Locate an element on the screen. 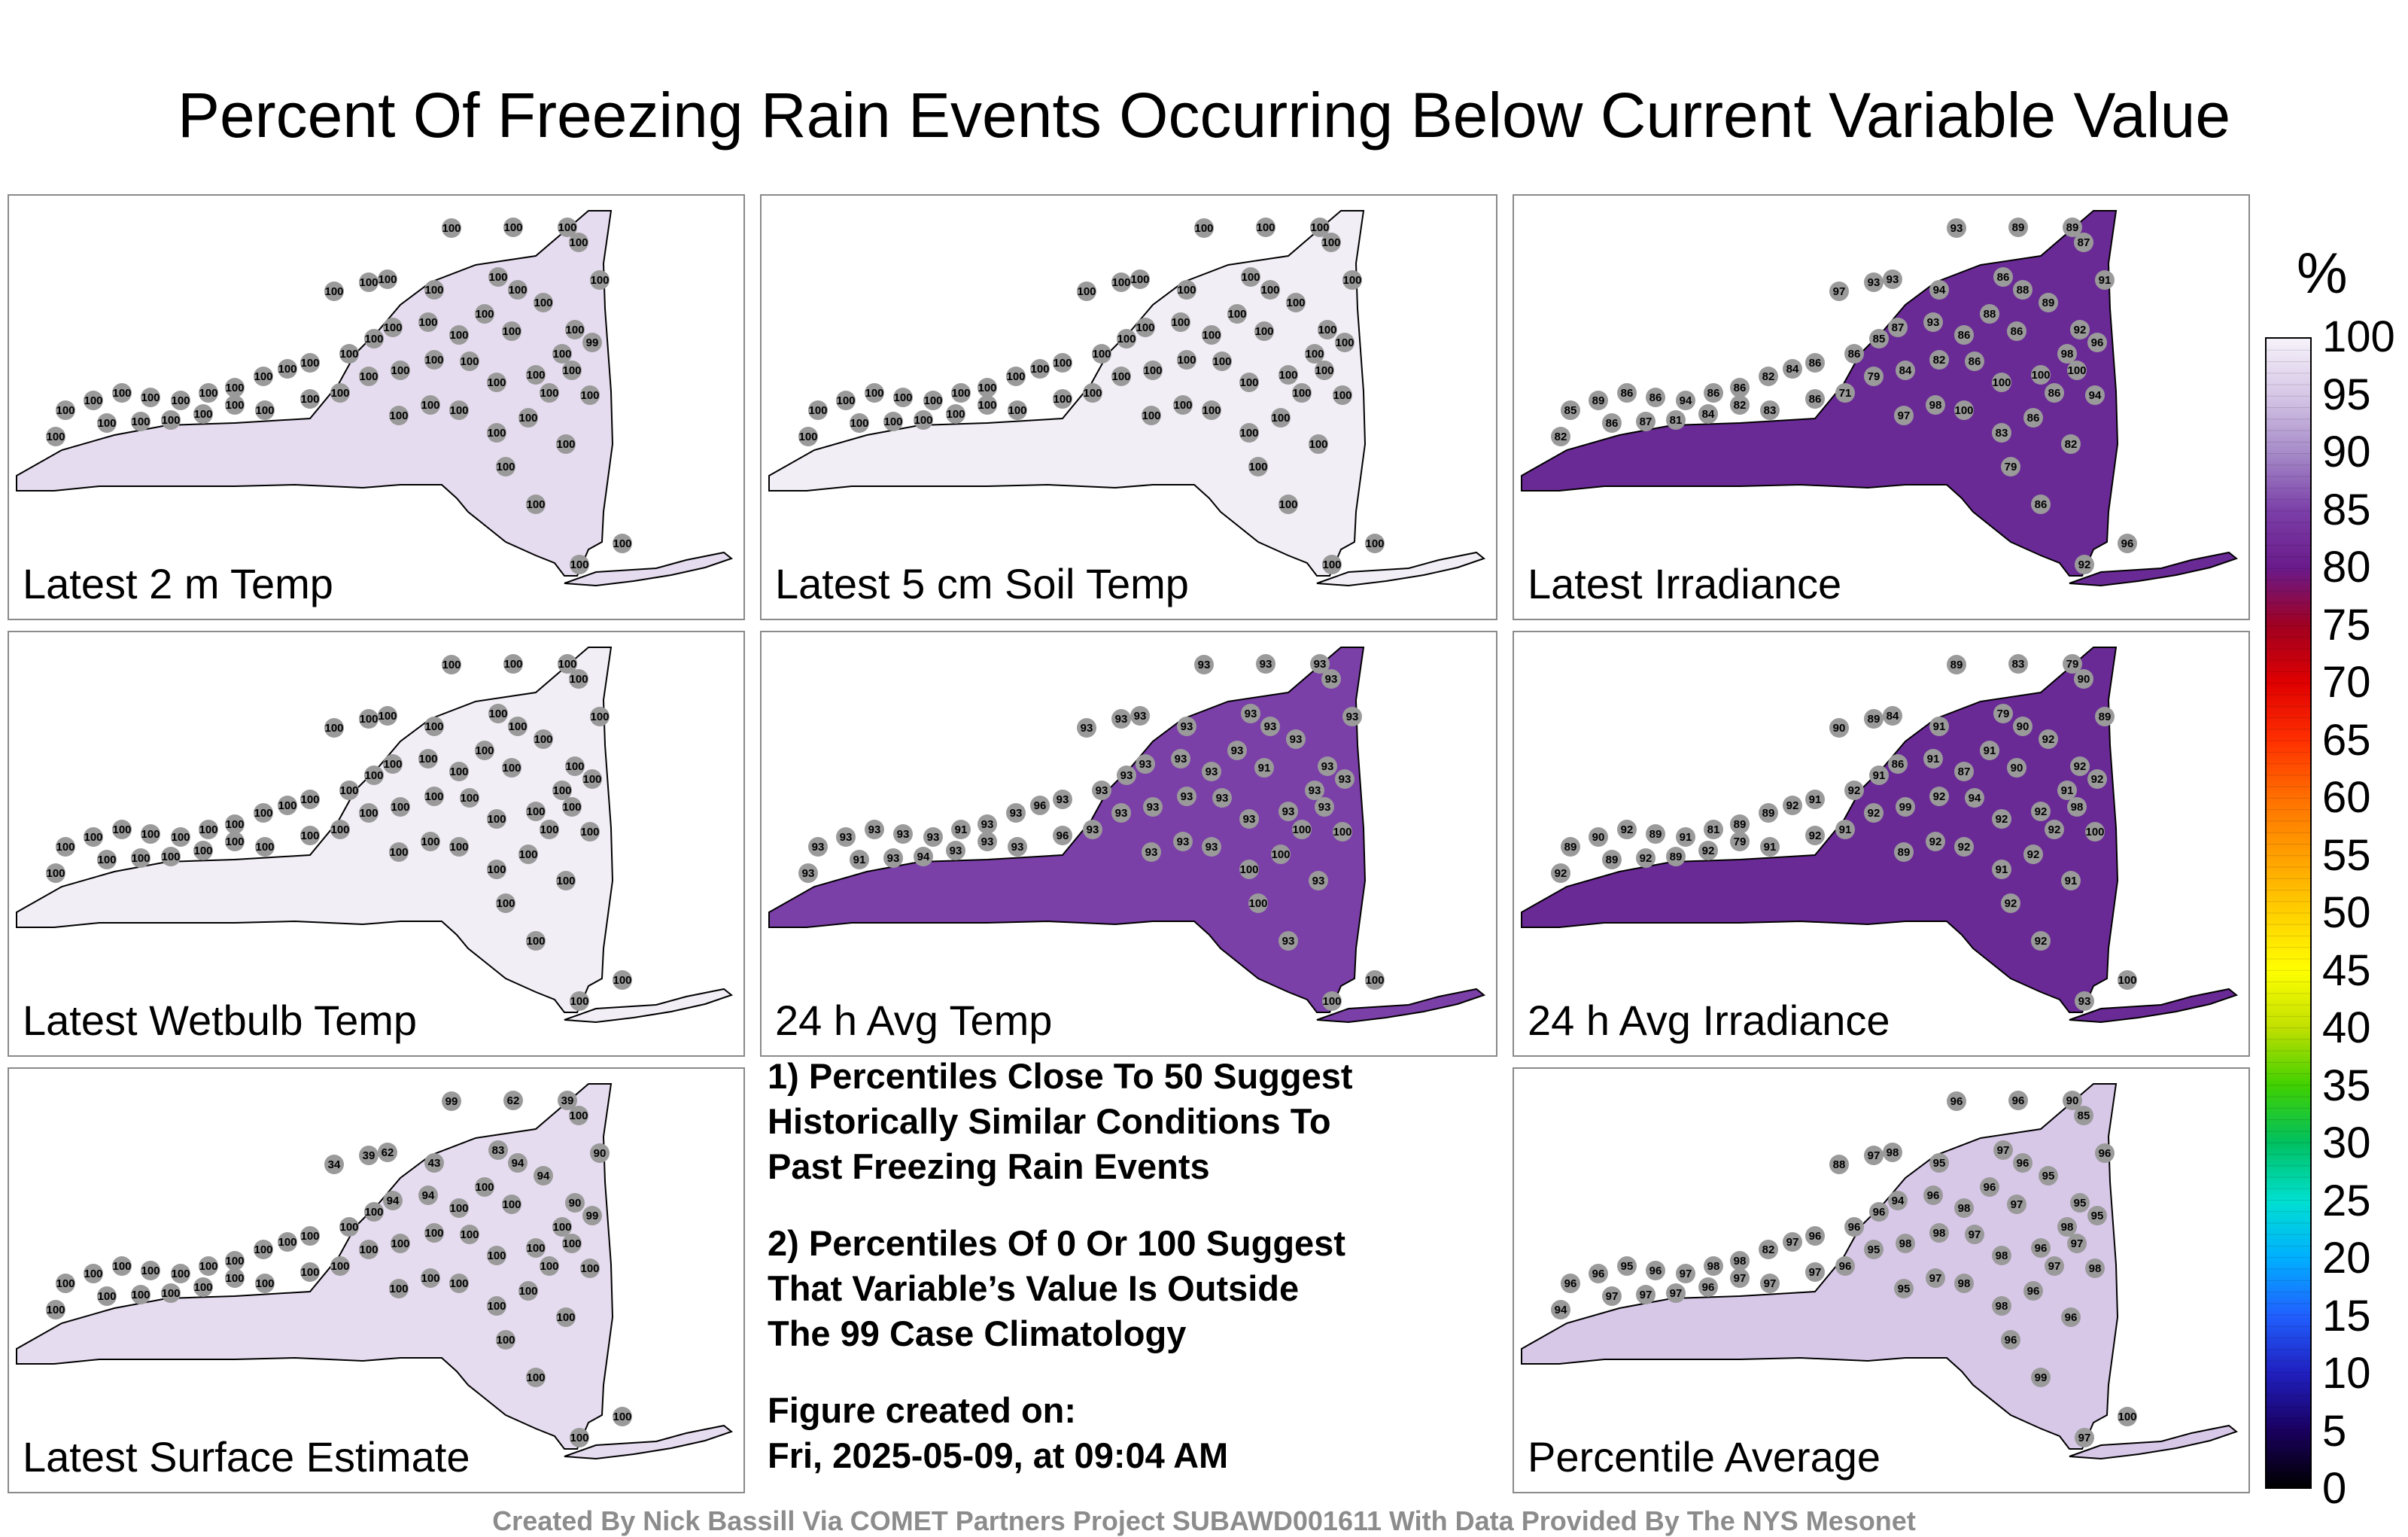 The height and width of the screenshot is (1537, 2408). note-2-line: That Variable’s Value Is Outside is located at coordinates (1034, 1288).